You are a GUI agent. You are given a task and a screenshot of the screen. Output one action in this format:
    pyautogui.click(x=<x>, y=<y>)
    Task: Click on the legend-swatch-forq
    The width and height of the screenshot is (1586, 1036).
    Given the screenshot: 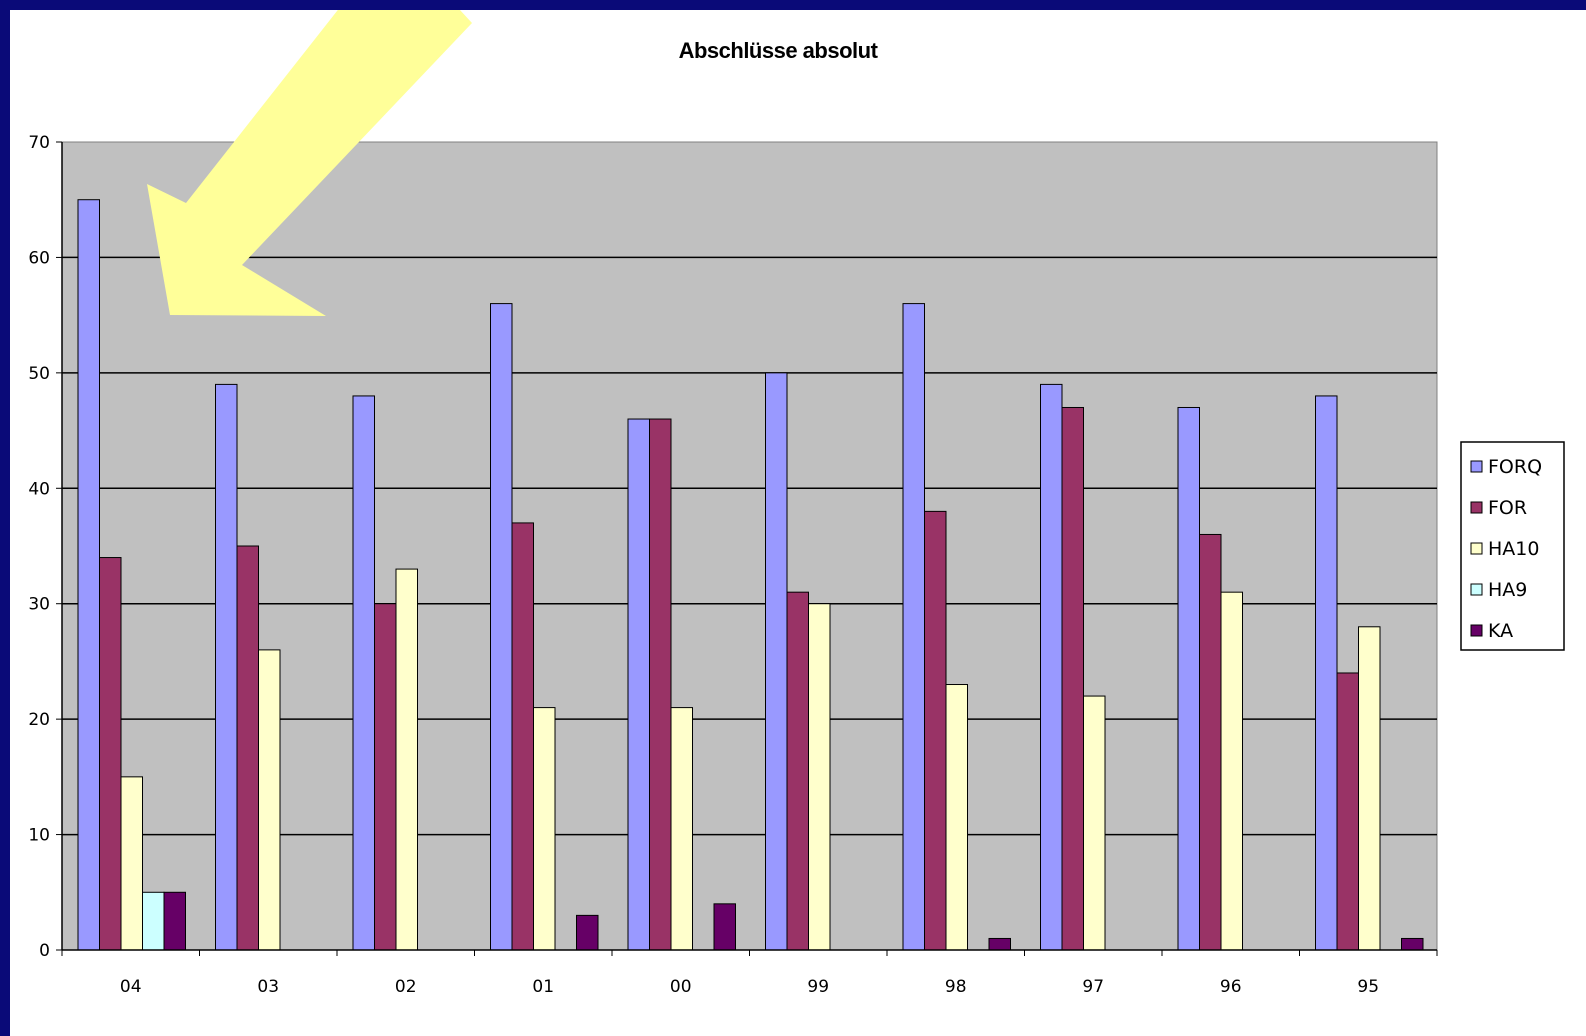 What is the action you would take?
    pyautogui.click(x=1476, y=466)
    